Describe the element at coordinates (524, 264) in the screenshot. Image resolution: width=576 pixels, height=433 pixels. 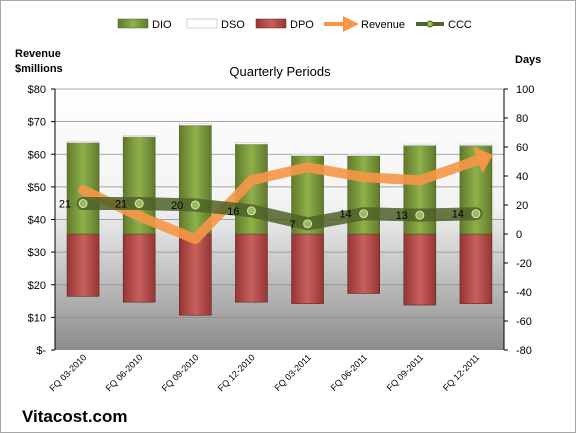
I see `right-tick-label: -20` at that location.